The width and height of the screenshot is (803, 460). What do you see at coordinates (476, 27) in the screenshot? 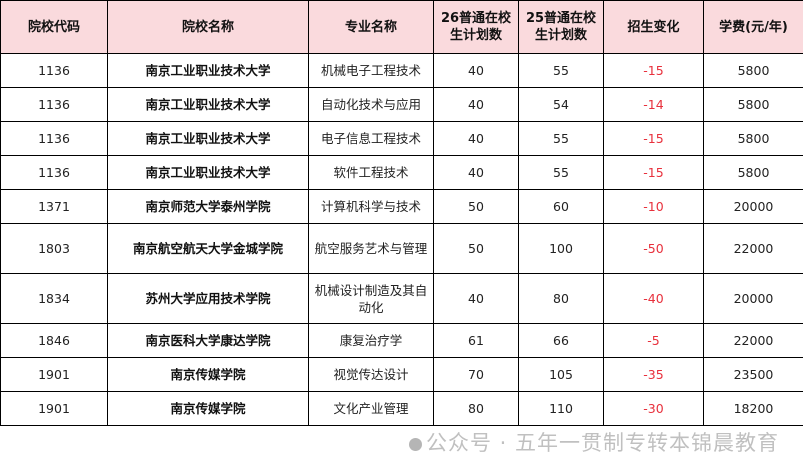
I see `column-header: 26普通在校生计划数` at bounding box center [476, 27].